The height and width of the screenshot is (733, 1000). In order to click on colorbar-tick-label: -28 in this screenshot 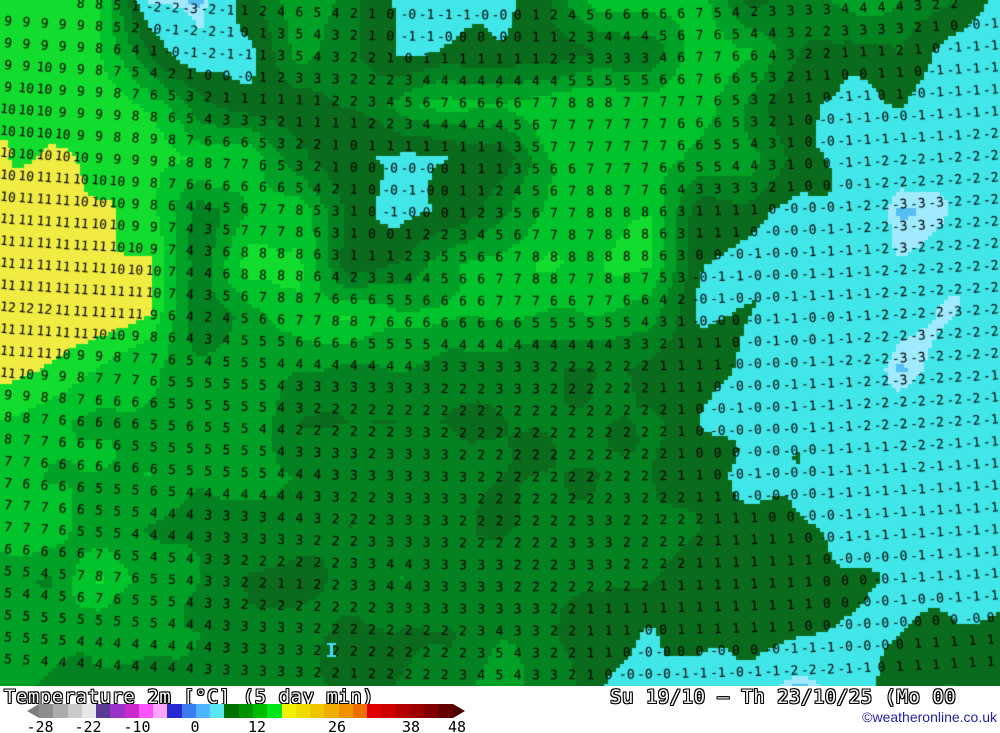, I will do `click(40, 725)`.